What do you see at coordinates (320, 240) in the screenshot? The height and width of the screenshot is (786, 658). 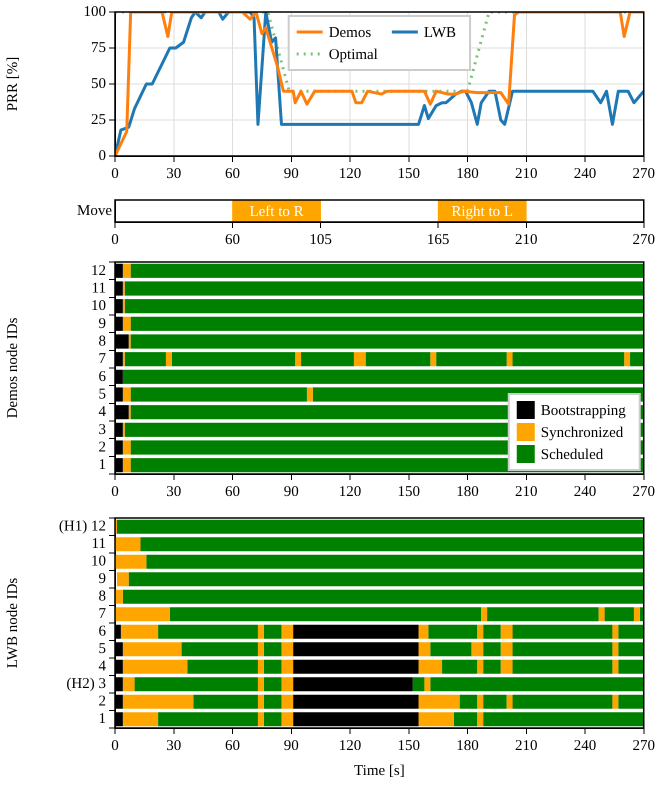 I see `x-tick-label: 105` at bounding box center [320, 240].